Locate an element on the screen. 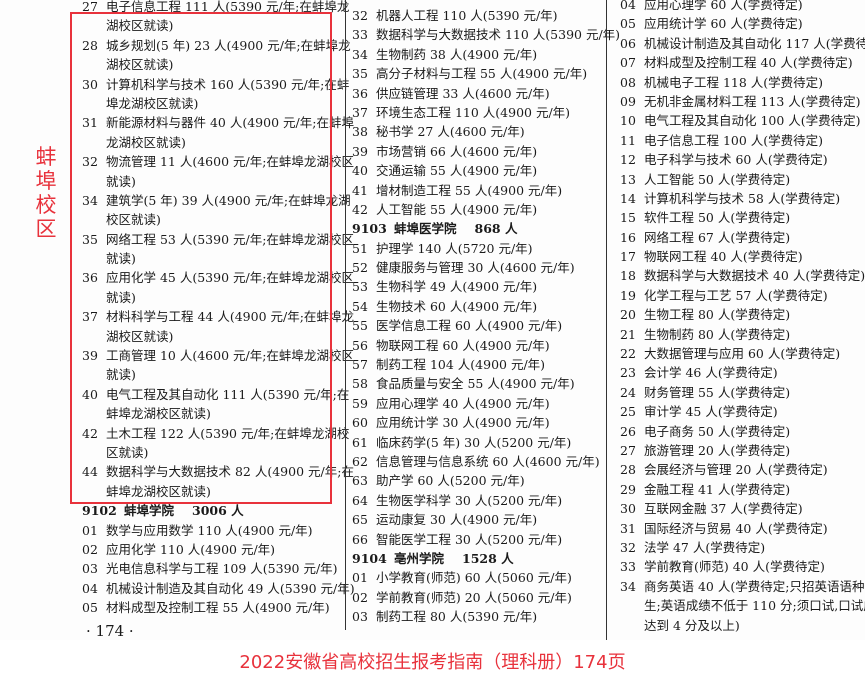 Image resolution: width=865 pixels, height=685 pixels. major-text: 数学与应用数学 110 人(4900 元/年) is located at coordinates (209, 530).